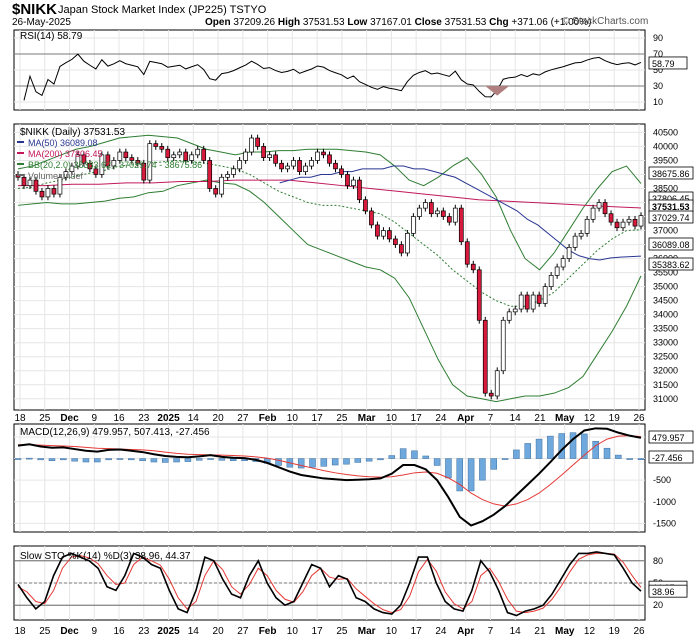 The image size is (700, 639). I want to click on y-tick-label: 31500, so click(665, 385).